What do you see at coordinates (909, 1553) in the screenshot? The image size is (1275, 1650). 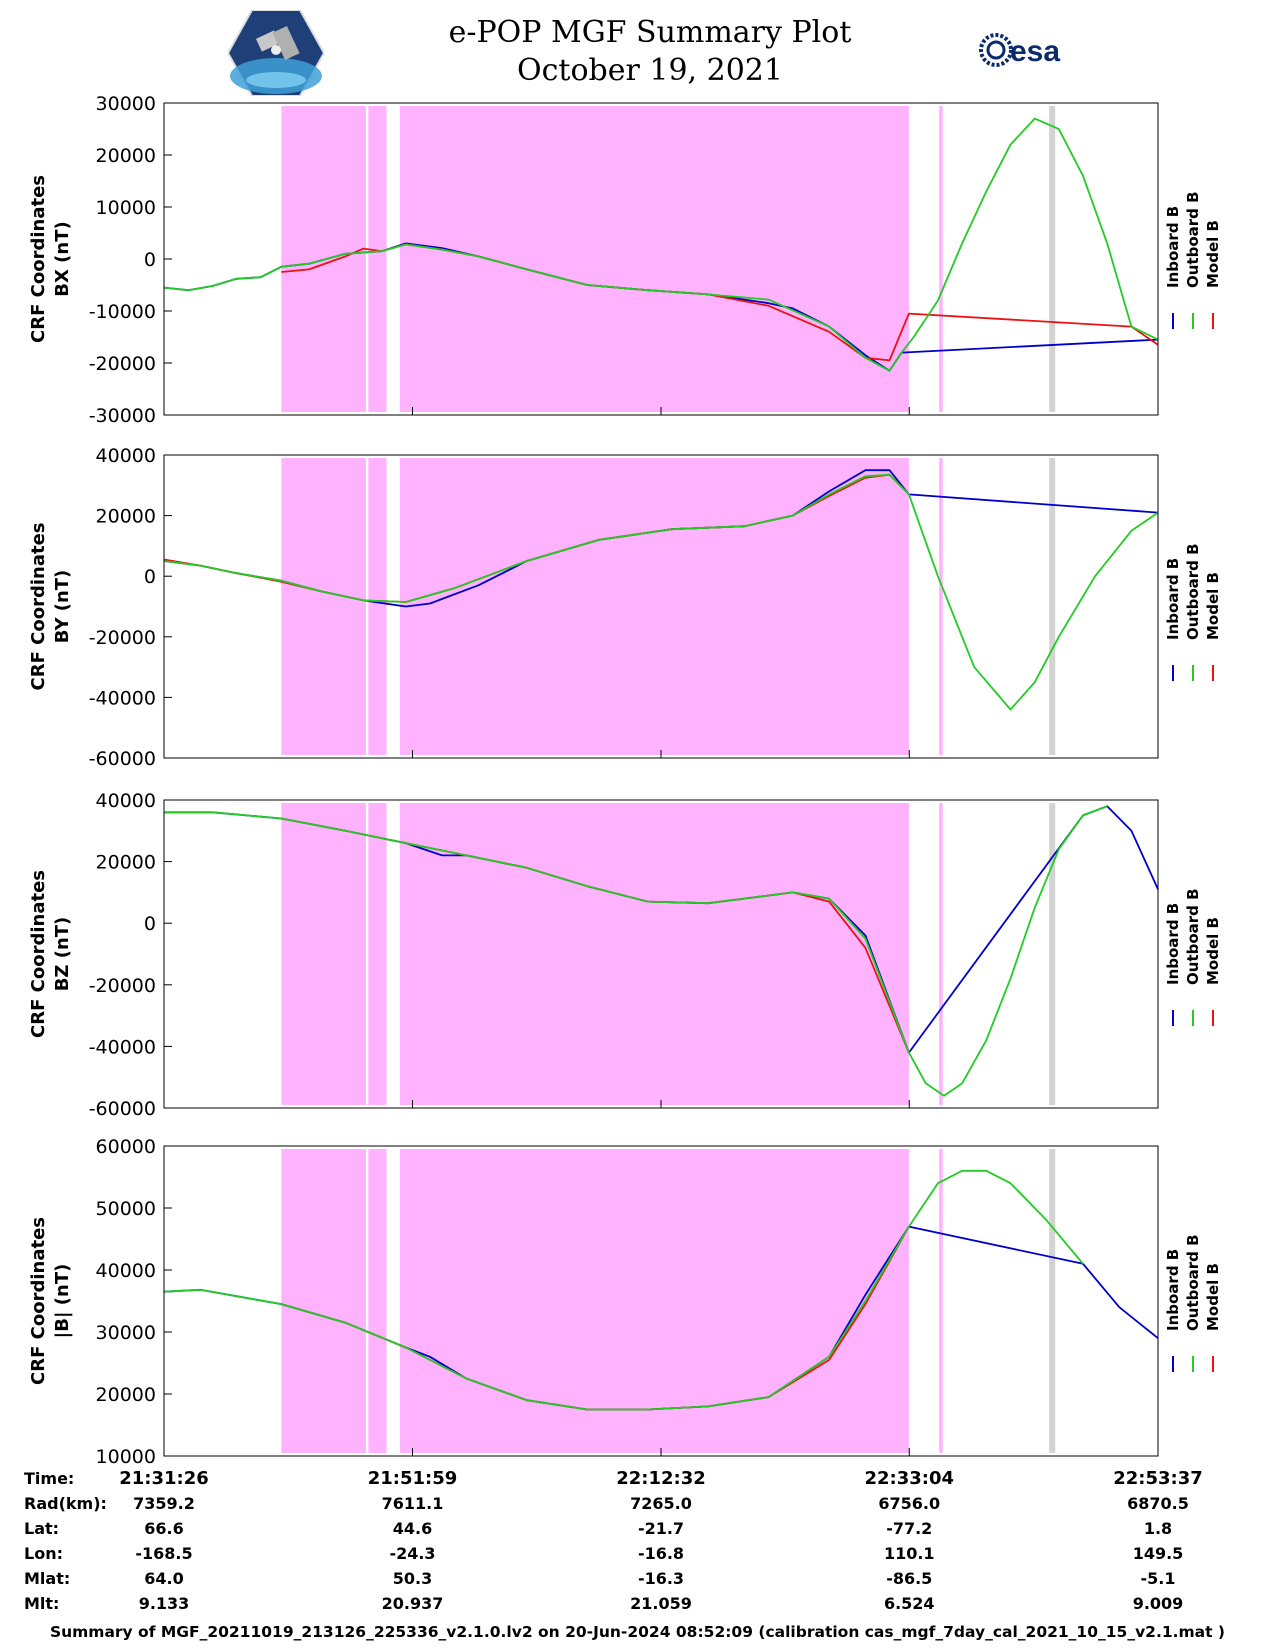 I see `table-cell: 110.1` at bounding box center [909, 1553].